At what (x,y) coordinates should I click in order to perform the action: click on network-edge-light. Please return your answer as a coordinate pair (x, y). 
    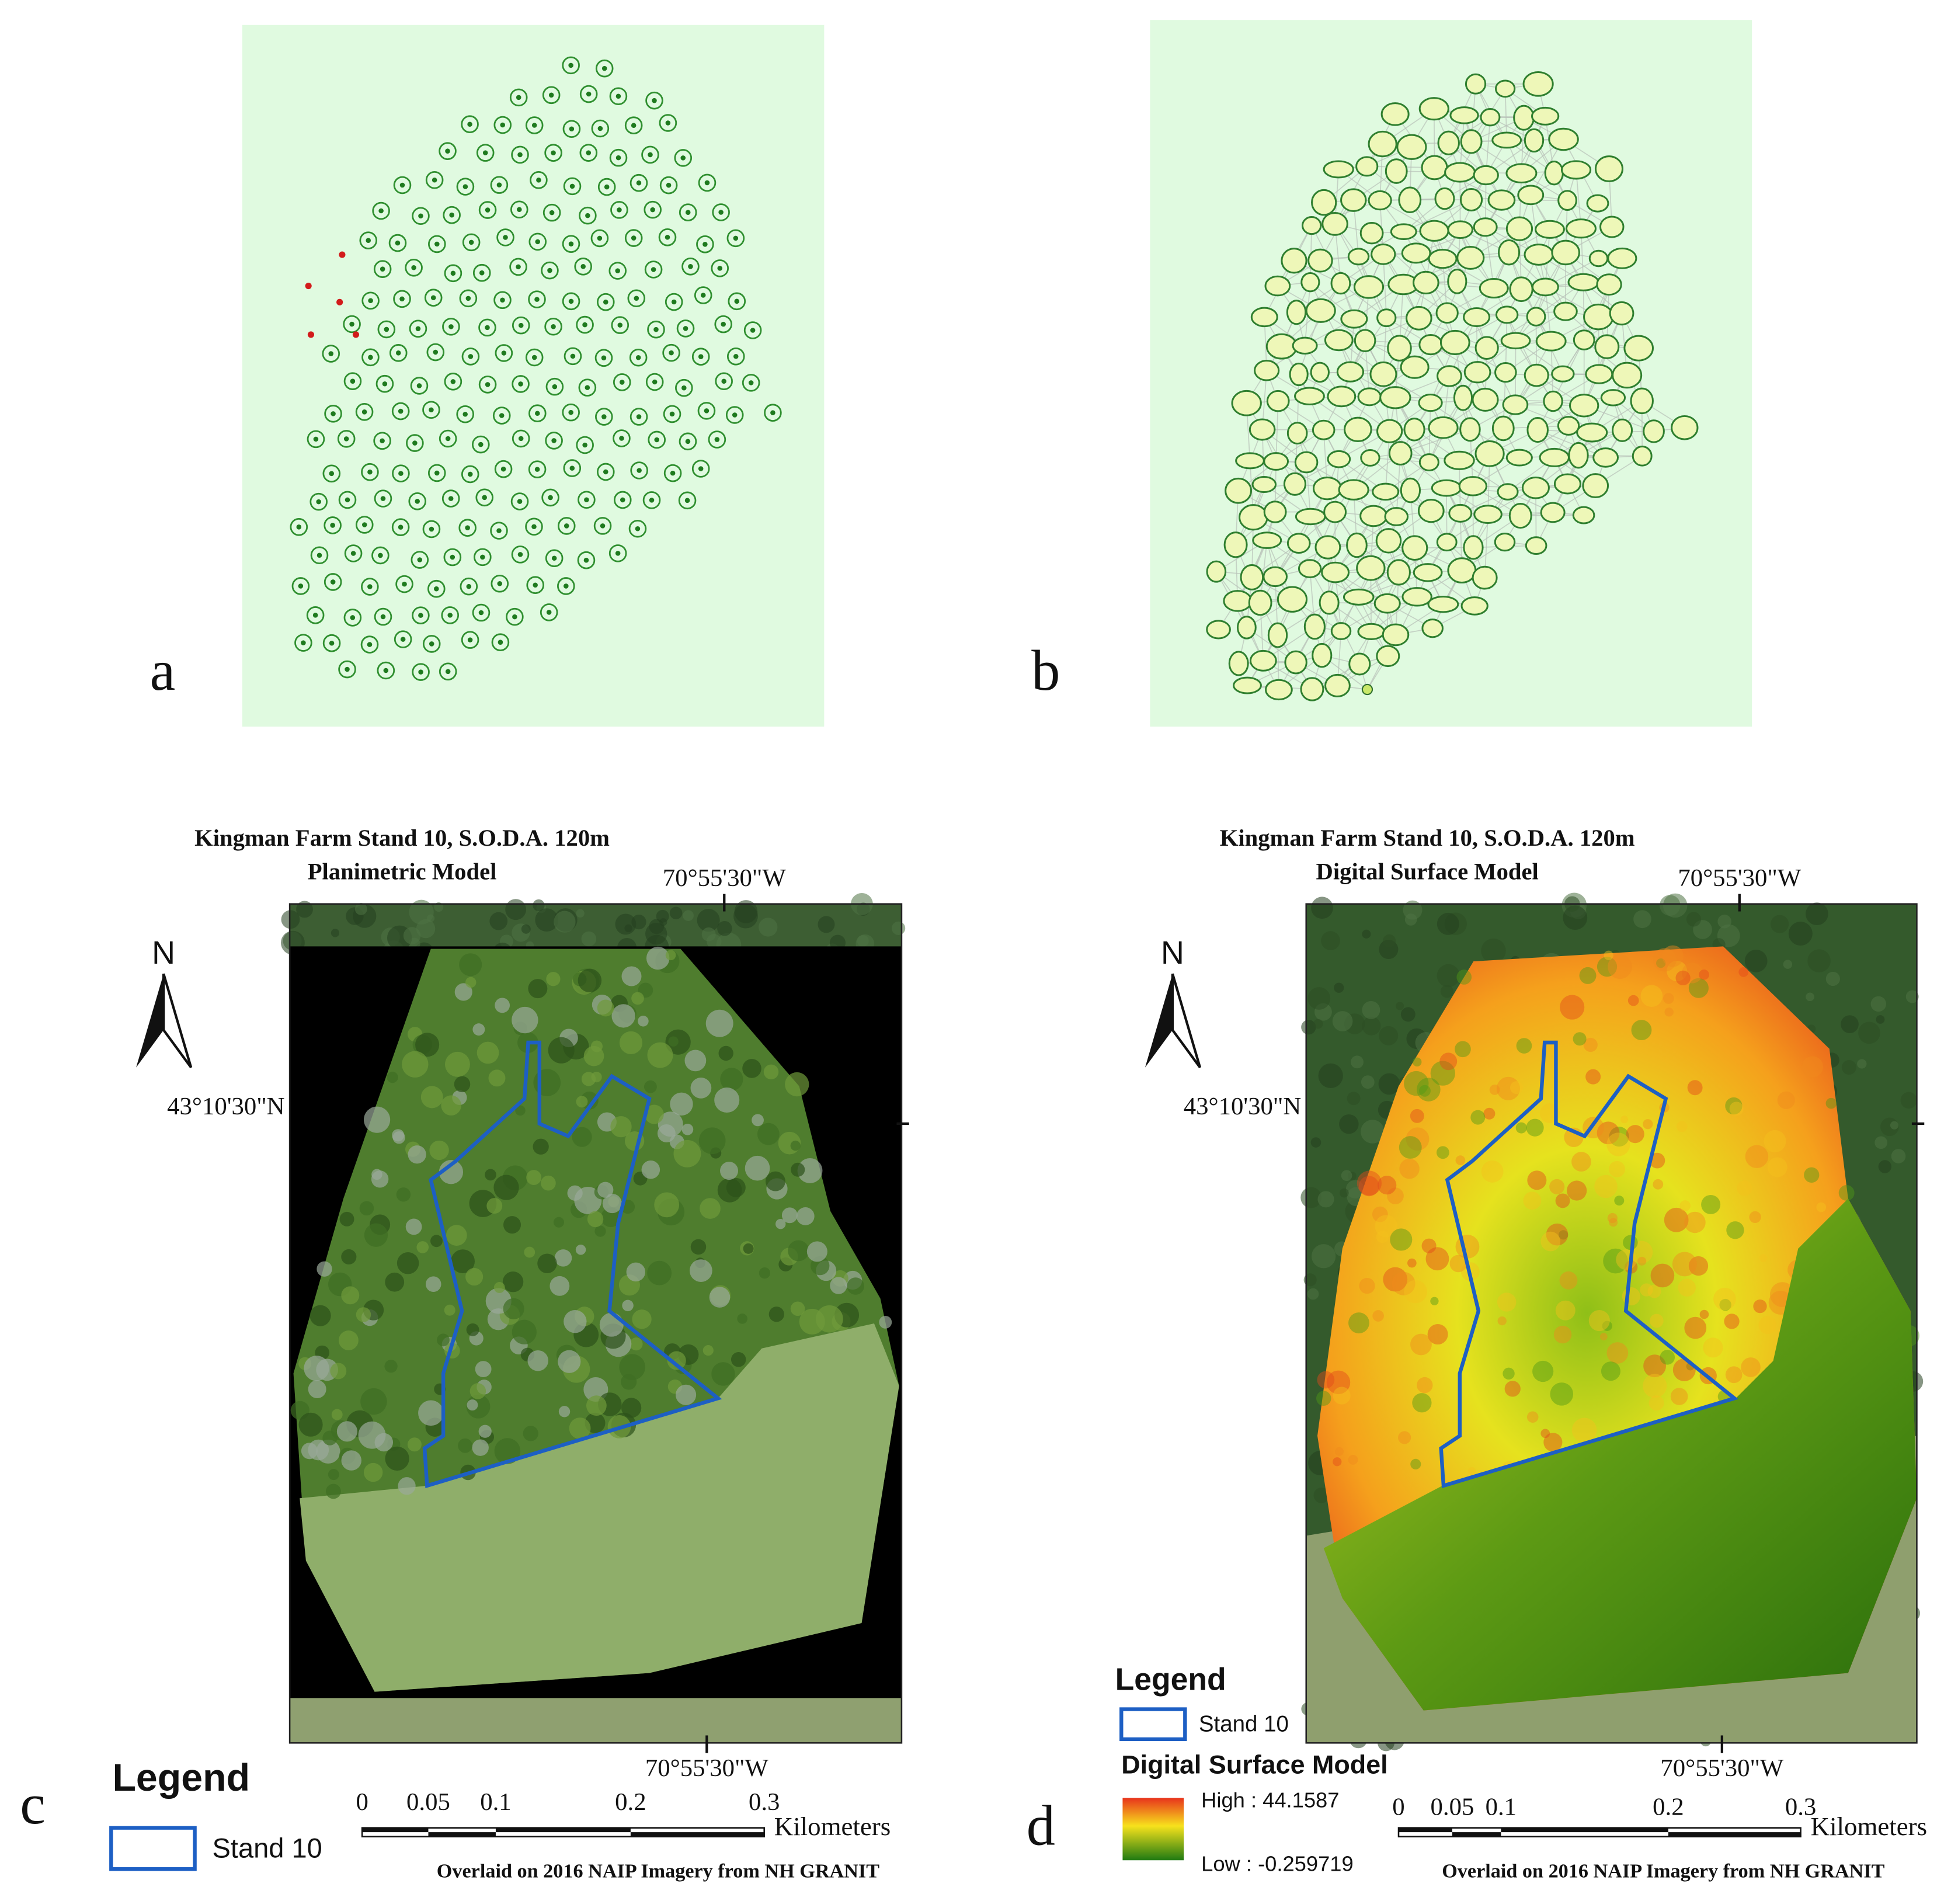
    Looking at the image, I should click on (1435, 441).